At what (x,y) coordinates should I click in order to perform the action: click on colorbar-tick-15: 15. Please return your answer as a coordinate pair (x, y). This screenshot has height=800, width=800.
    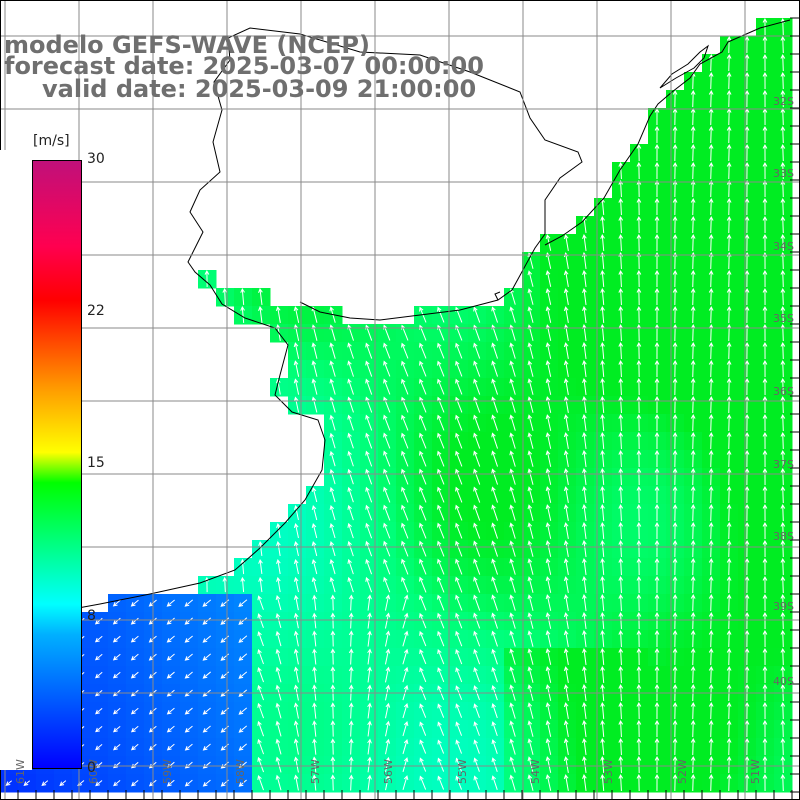
    Looking at the image, I should click on (96, 463).